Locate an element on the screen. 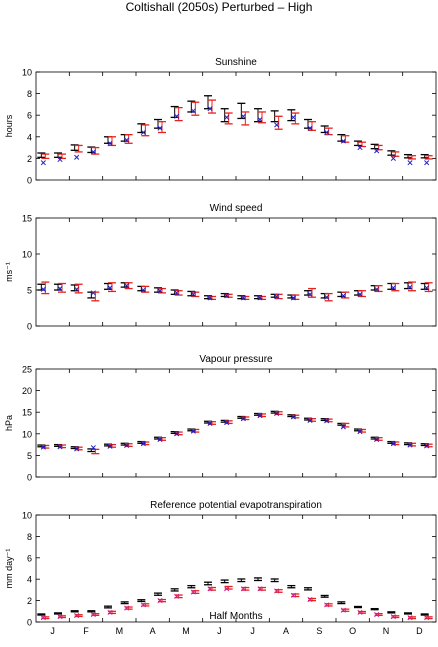  panel-title: Vapour pressure is located at coordinates (236, 359).